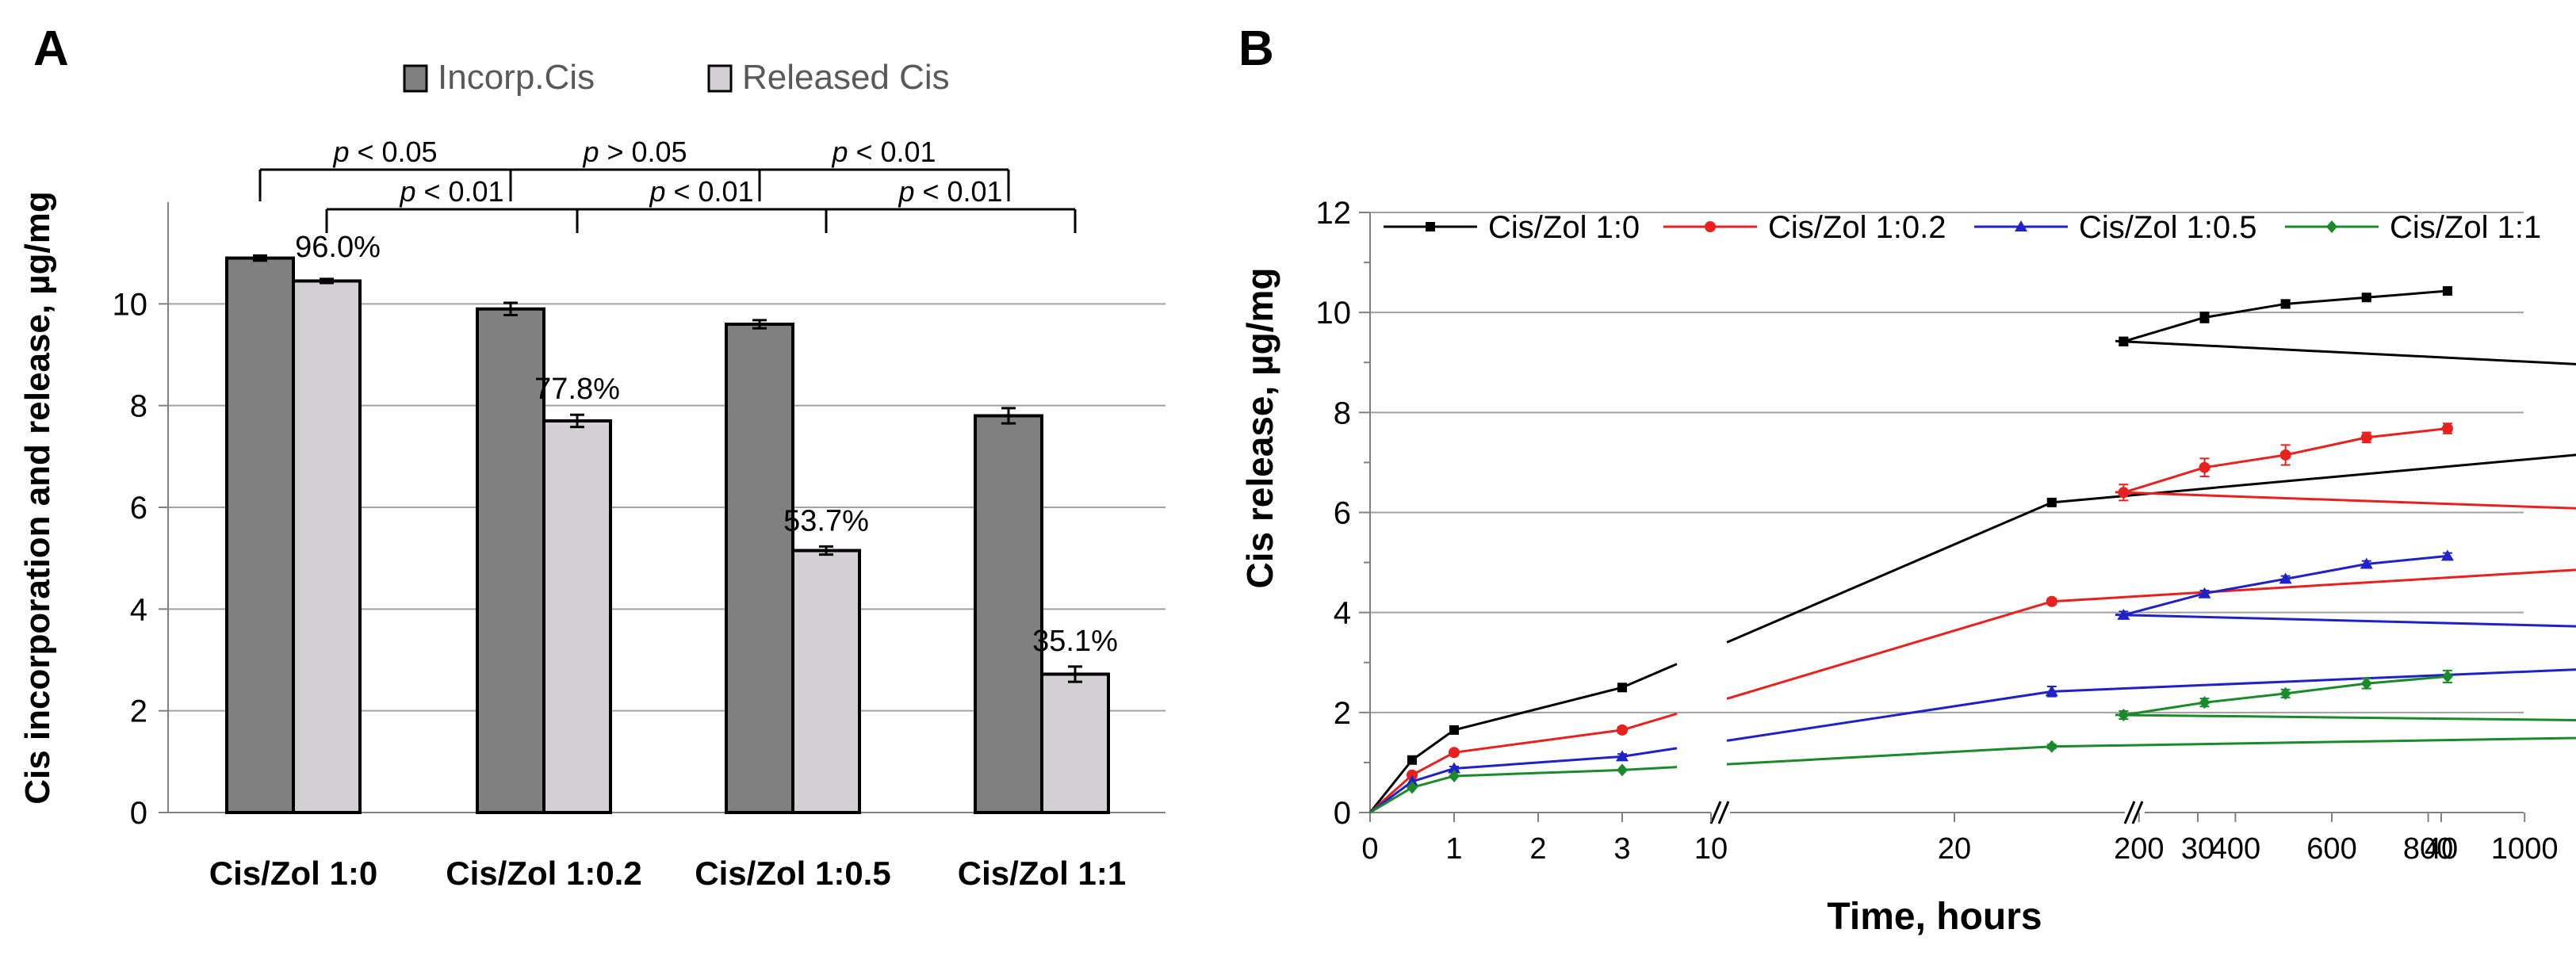 This screenshot has height=956, width=2576. What do you see at coordinates (643, 152) in the screenshot?
I see `p-comparison: > 0.05` at bounding box center [643, 152].